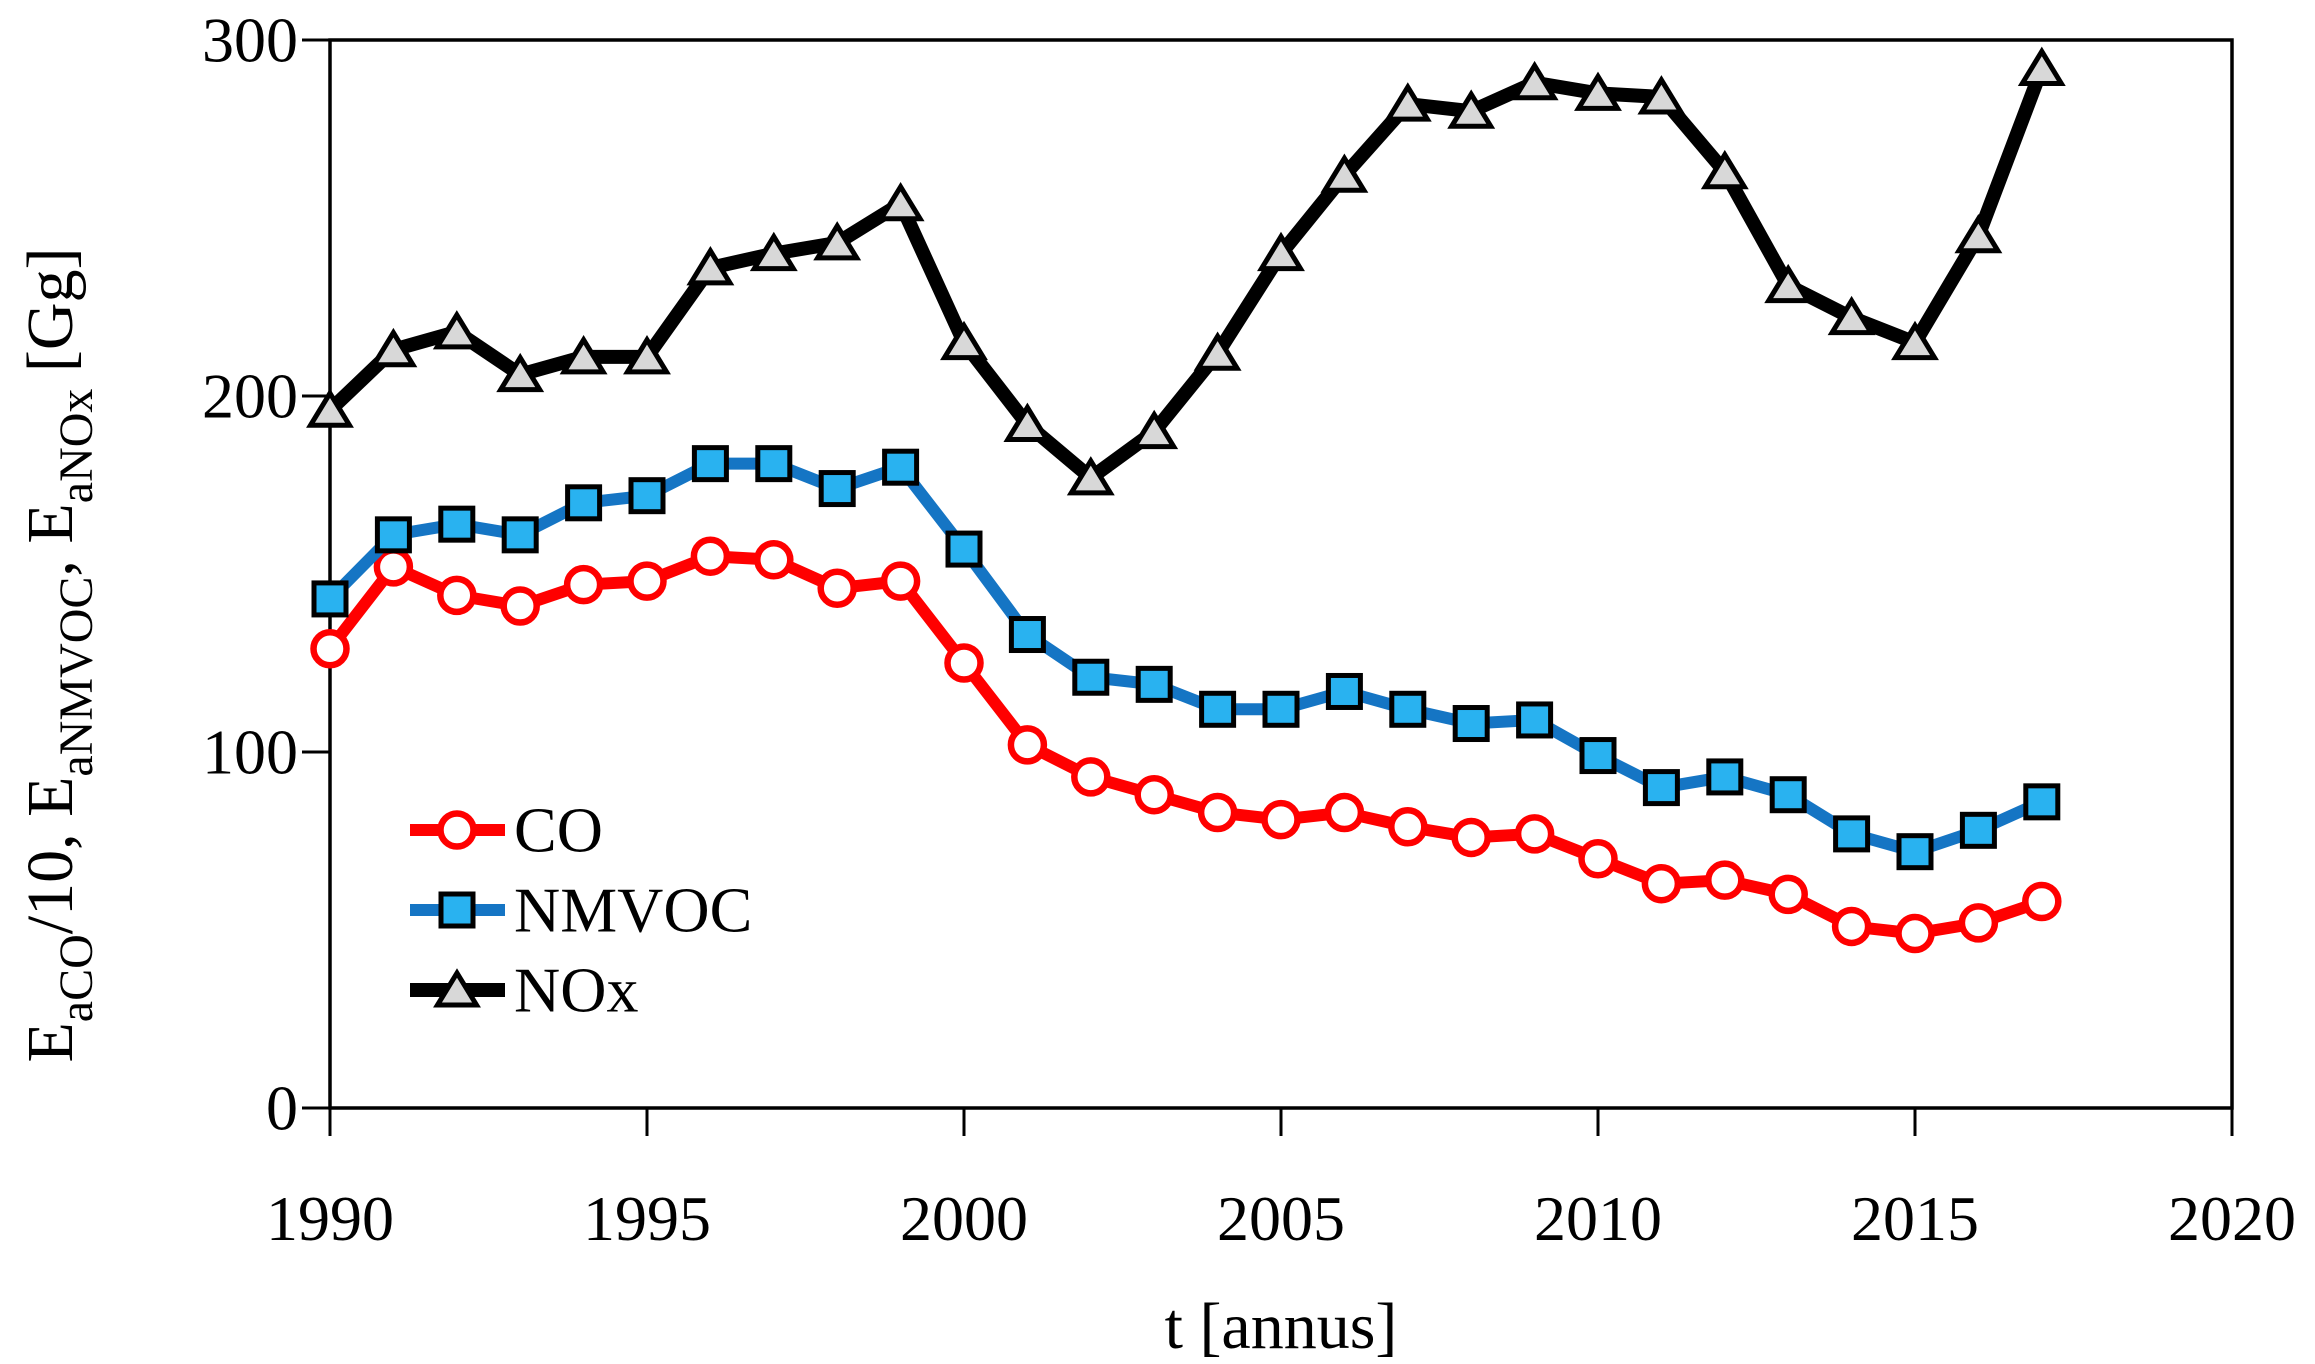 Image resolution: width=2315 pixels, height=1364 pixels. I want to click on series-NMVOC-marker-1991, so click(393, 535).